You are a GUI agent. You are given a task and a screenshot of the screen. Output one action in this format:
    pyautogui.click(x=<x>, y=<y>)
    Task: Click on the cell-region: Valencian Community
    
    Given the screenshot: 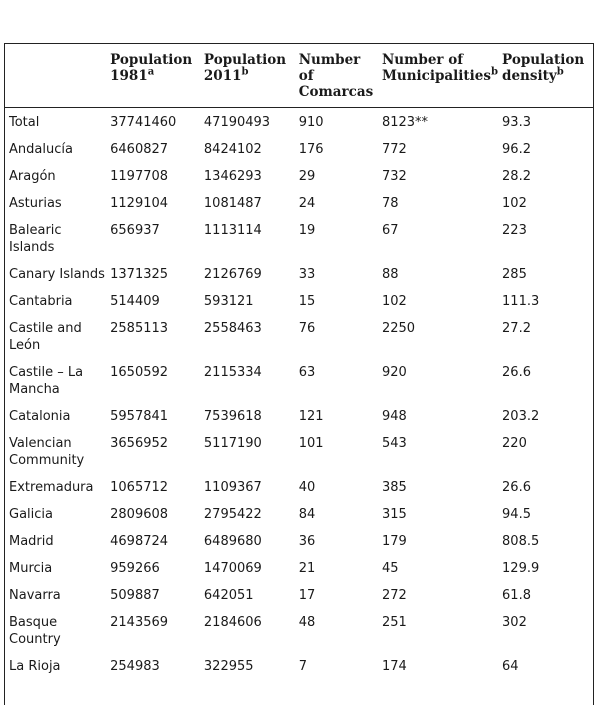 What is the action you would take?
    pyautogui.click(x=47, y=452)
    